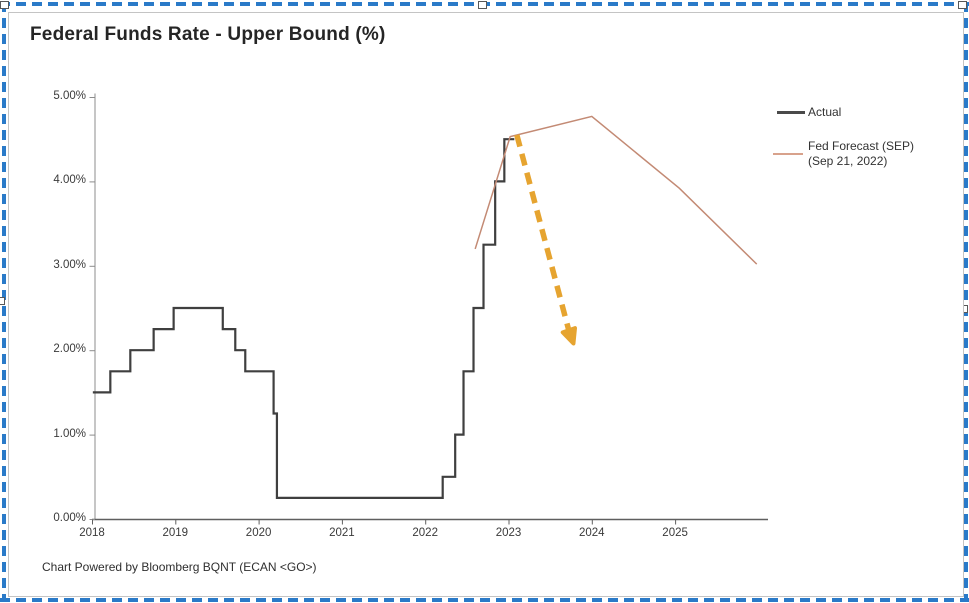 The height and width of the screenshot is (603, 969). Describe the element at coordinates (69, 518) in the screenshot. I see `y-tick-label: 0.00%` at that location.